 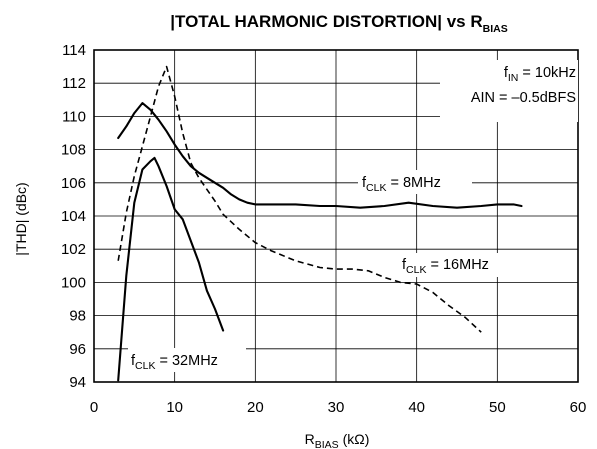 I want to click on y-tick-label: 104, so click(x=73, y=216).